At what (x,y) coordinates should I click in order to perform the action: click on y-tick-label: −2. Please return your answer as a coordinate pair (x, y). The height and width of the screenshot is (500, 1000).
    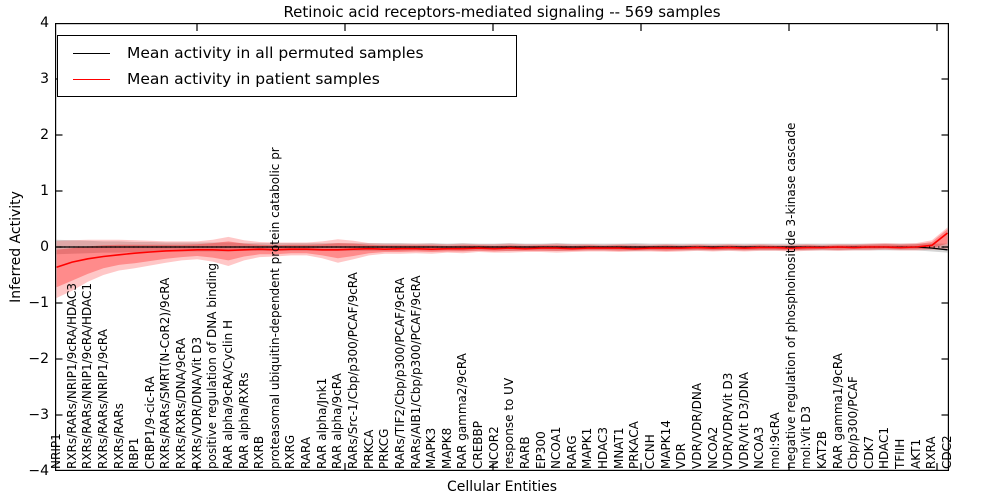
    Looking at the image, I should click on (38, 359).